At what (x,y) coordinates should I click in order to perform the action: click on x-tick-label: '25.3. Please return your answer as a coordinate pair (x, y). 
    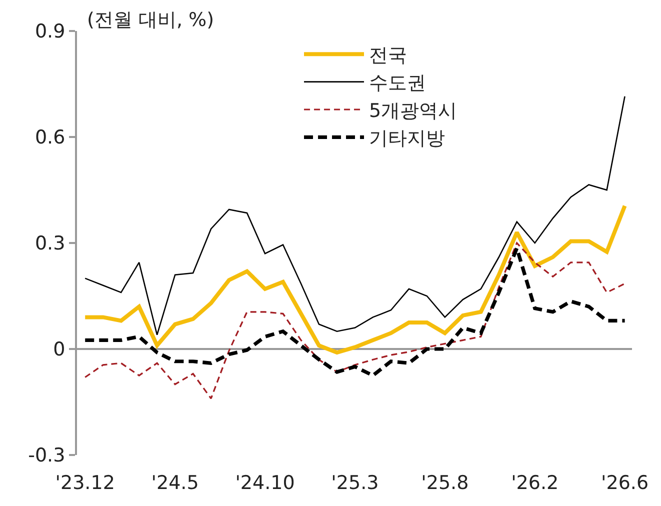
    Looking at the image, I should click on (355, 483).